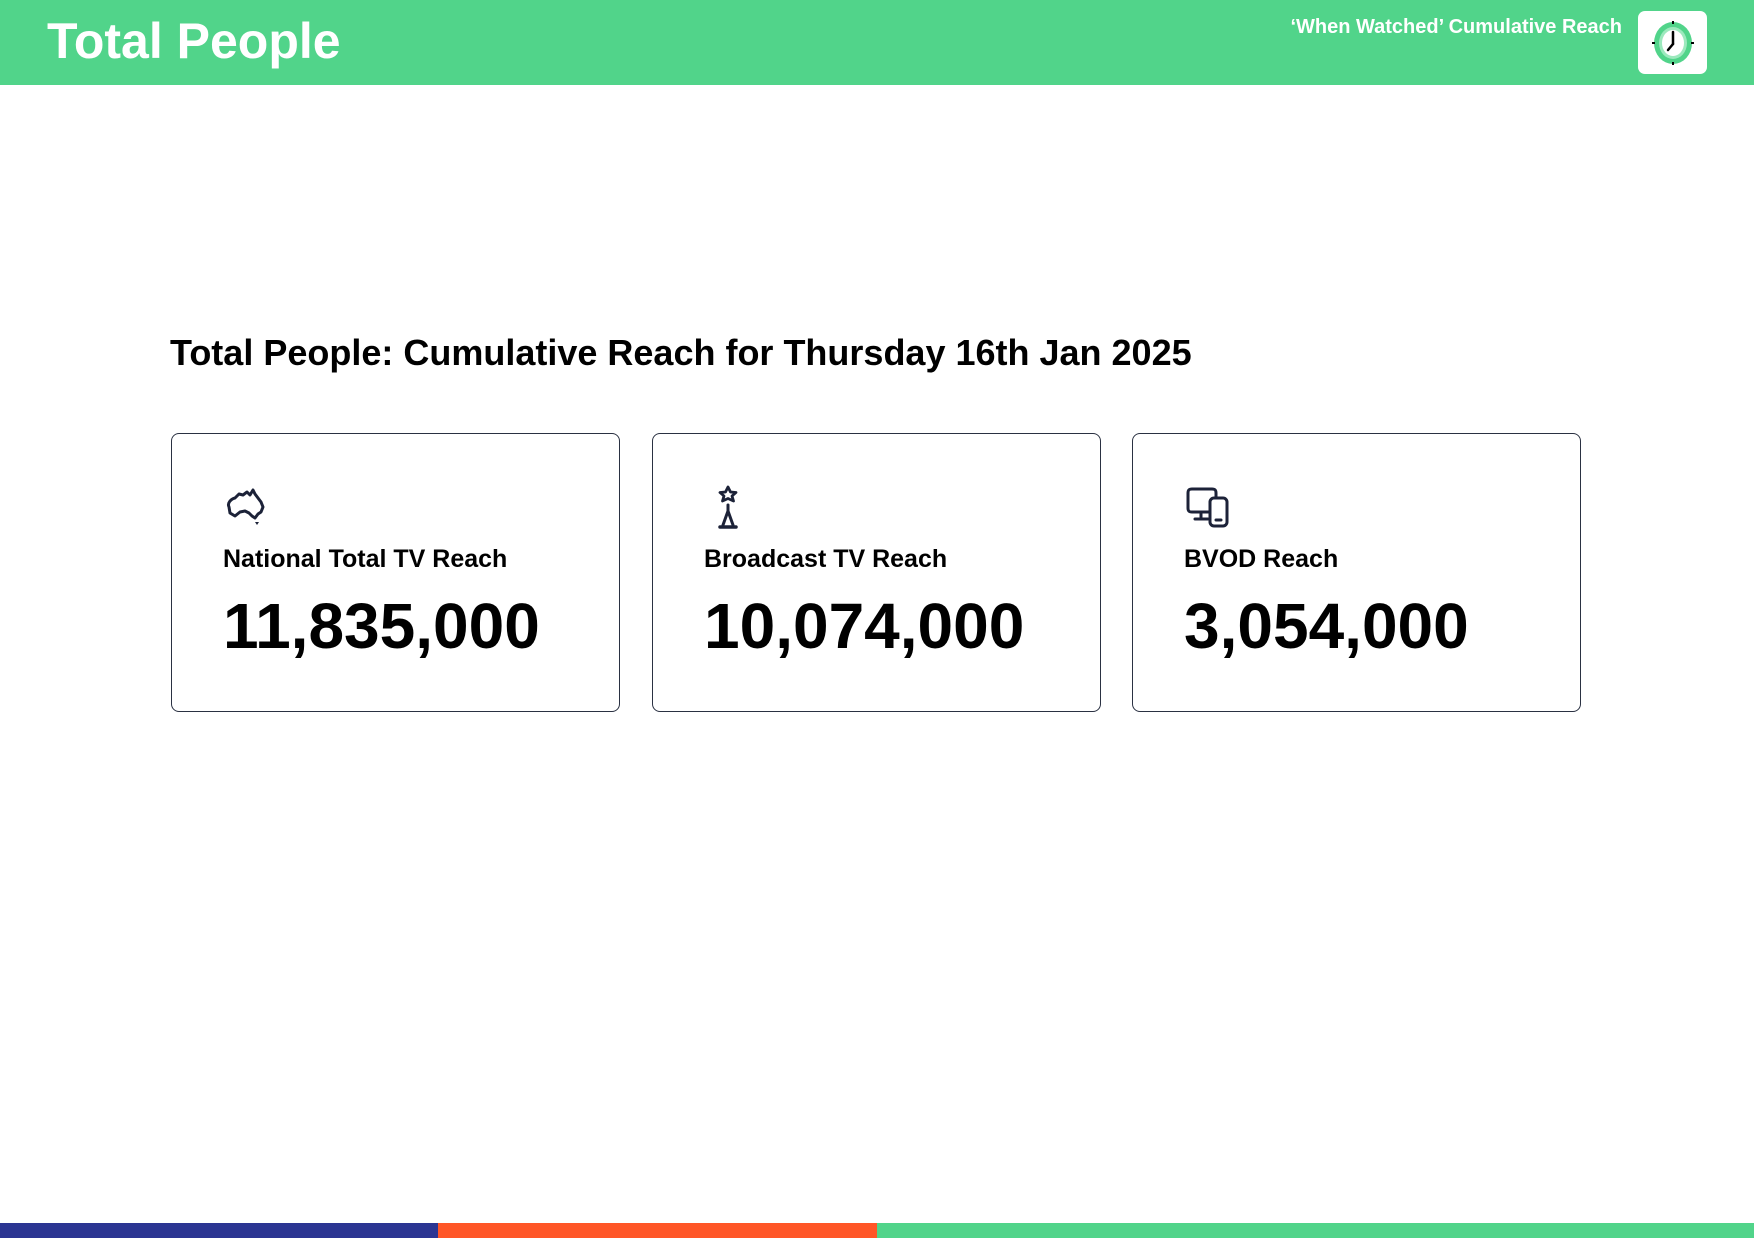 This screenshot has width=1754, height=1241. What do you see at coordinates (246, 506) in the screenshot?
I see `australia-map-icon` at bounding box center [246, 506].